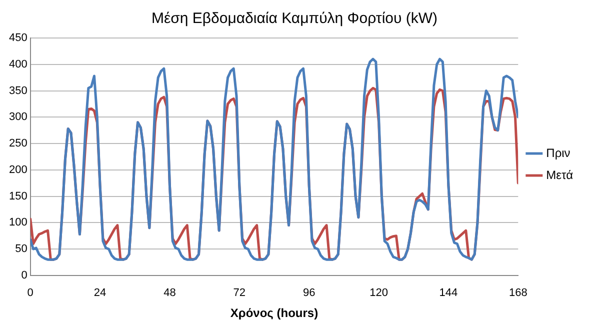 Image resolution: width=599 pixels, height=329 pixels. What do you see at coordinates (18, 64) in the screenshot?
I see `y-tick-label: 400` at bounding box center [18, 64].